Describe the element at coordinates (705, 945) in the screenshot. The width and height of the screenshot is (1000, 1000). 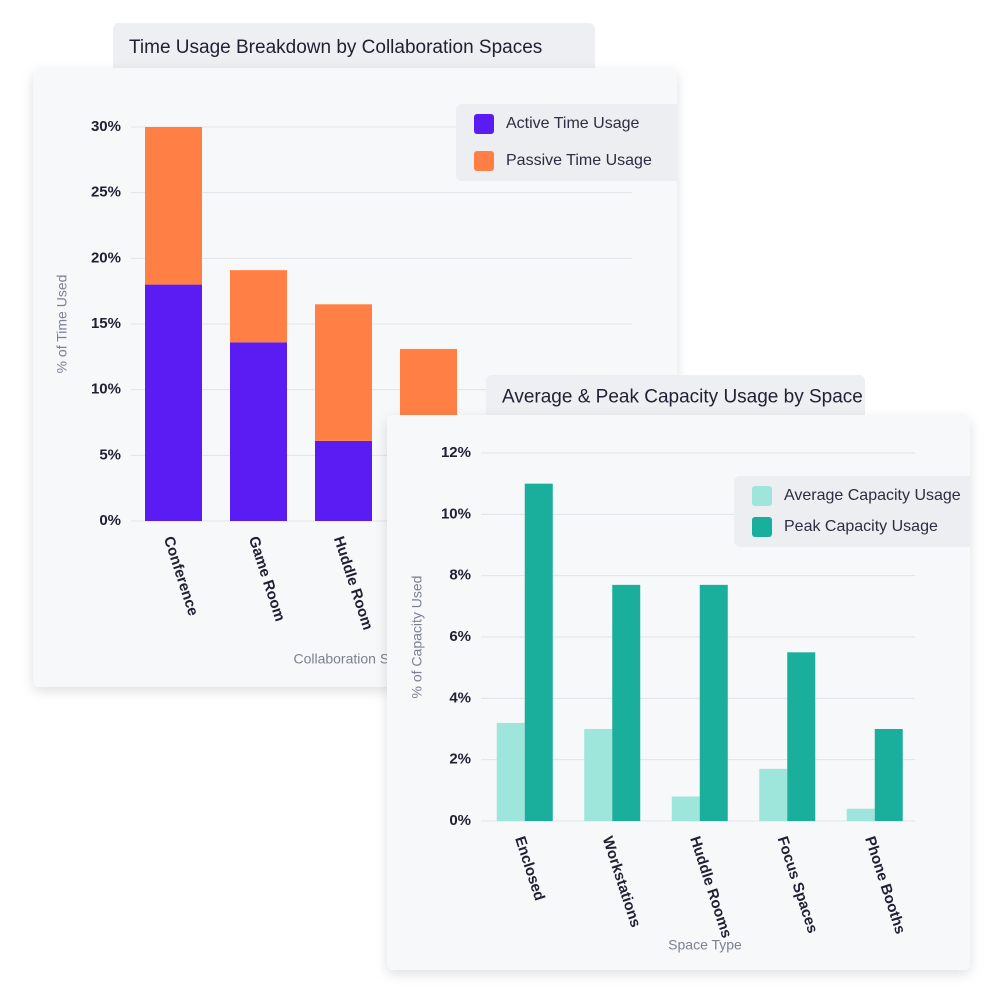
I see `x-axis-title: Space Type` at that location.